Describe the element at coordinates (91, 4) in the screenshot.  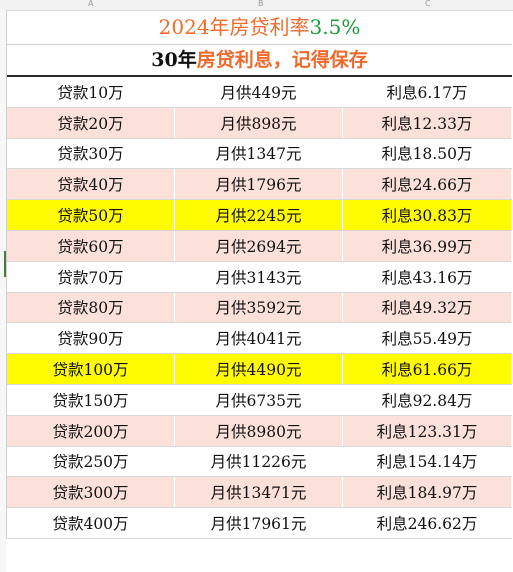
I see `column-letter-a: A` at that location.